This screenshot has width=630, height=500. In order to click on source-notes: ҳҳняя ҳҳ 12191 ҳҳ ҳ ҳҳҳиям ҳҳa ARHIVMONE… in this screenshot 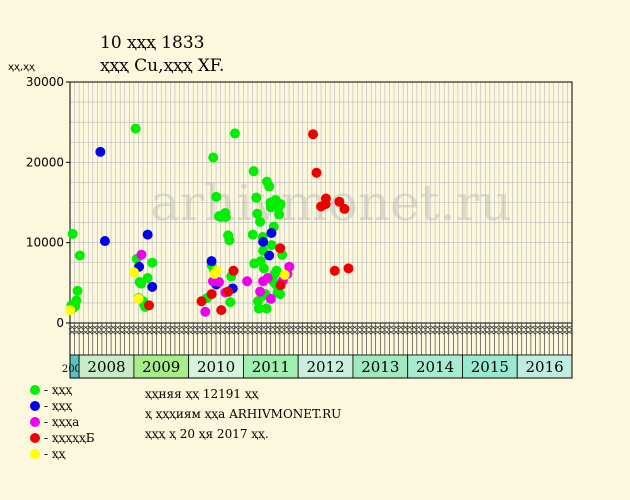, I will do `click(243, 414)`.